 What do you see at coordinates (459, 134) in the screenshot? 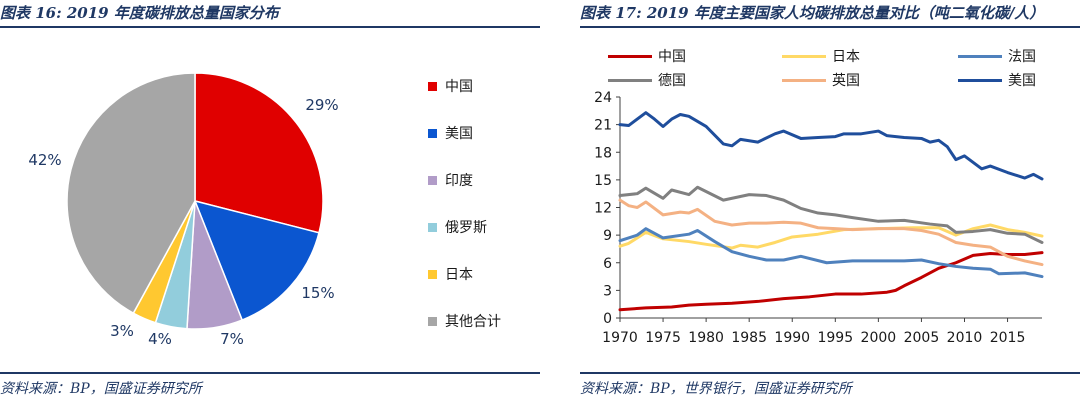
I see `pie-legend-label-1: 美国` at bounding box center [459, 134].